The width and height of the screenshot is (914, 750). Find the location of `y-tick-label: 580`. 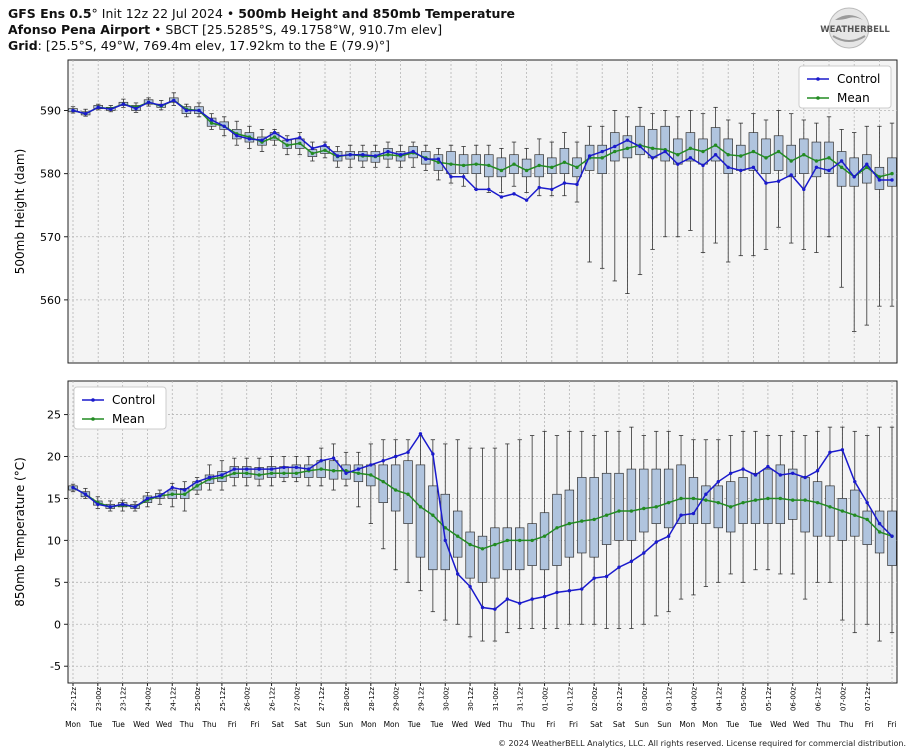

y-tick-label: 580 is located at coordinates (50, 174).